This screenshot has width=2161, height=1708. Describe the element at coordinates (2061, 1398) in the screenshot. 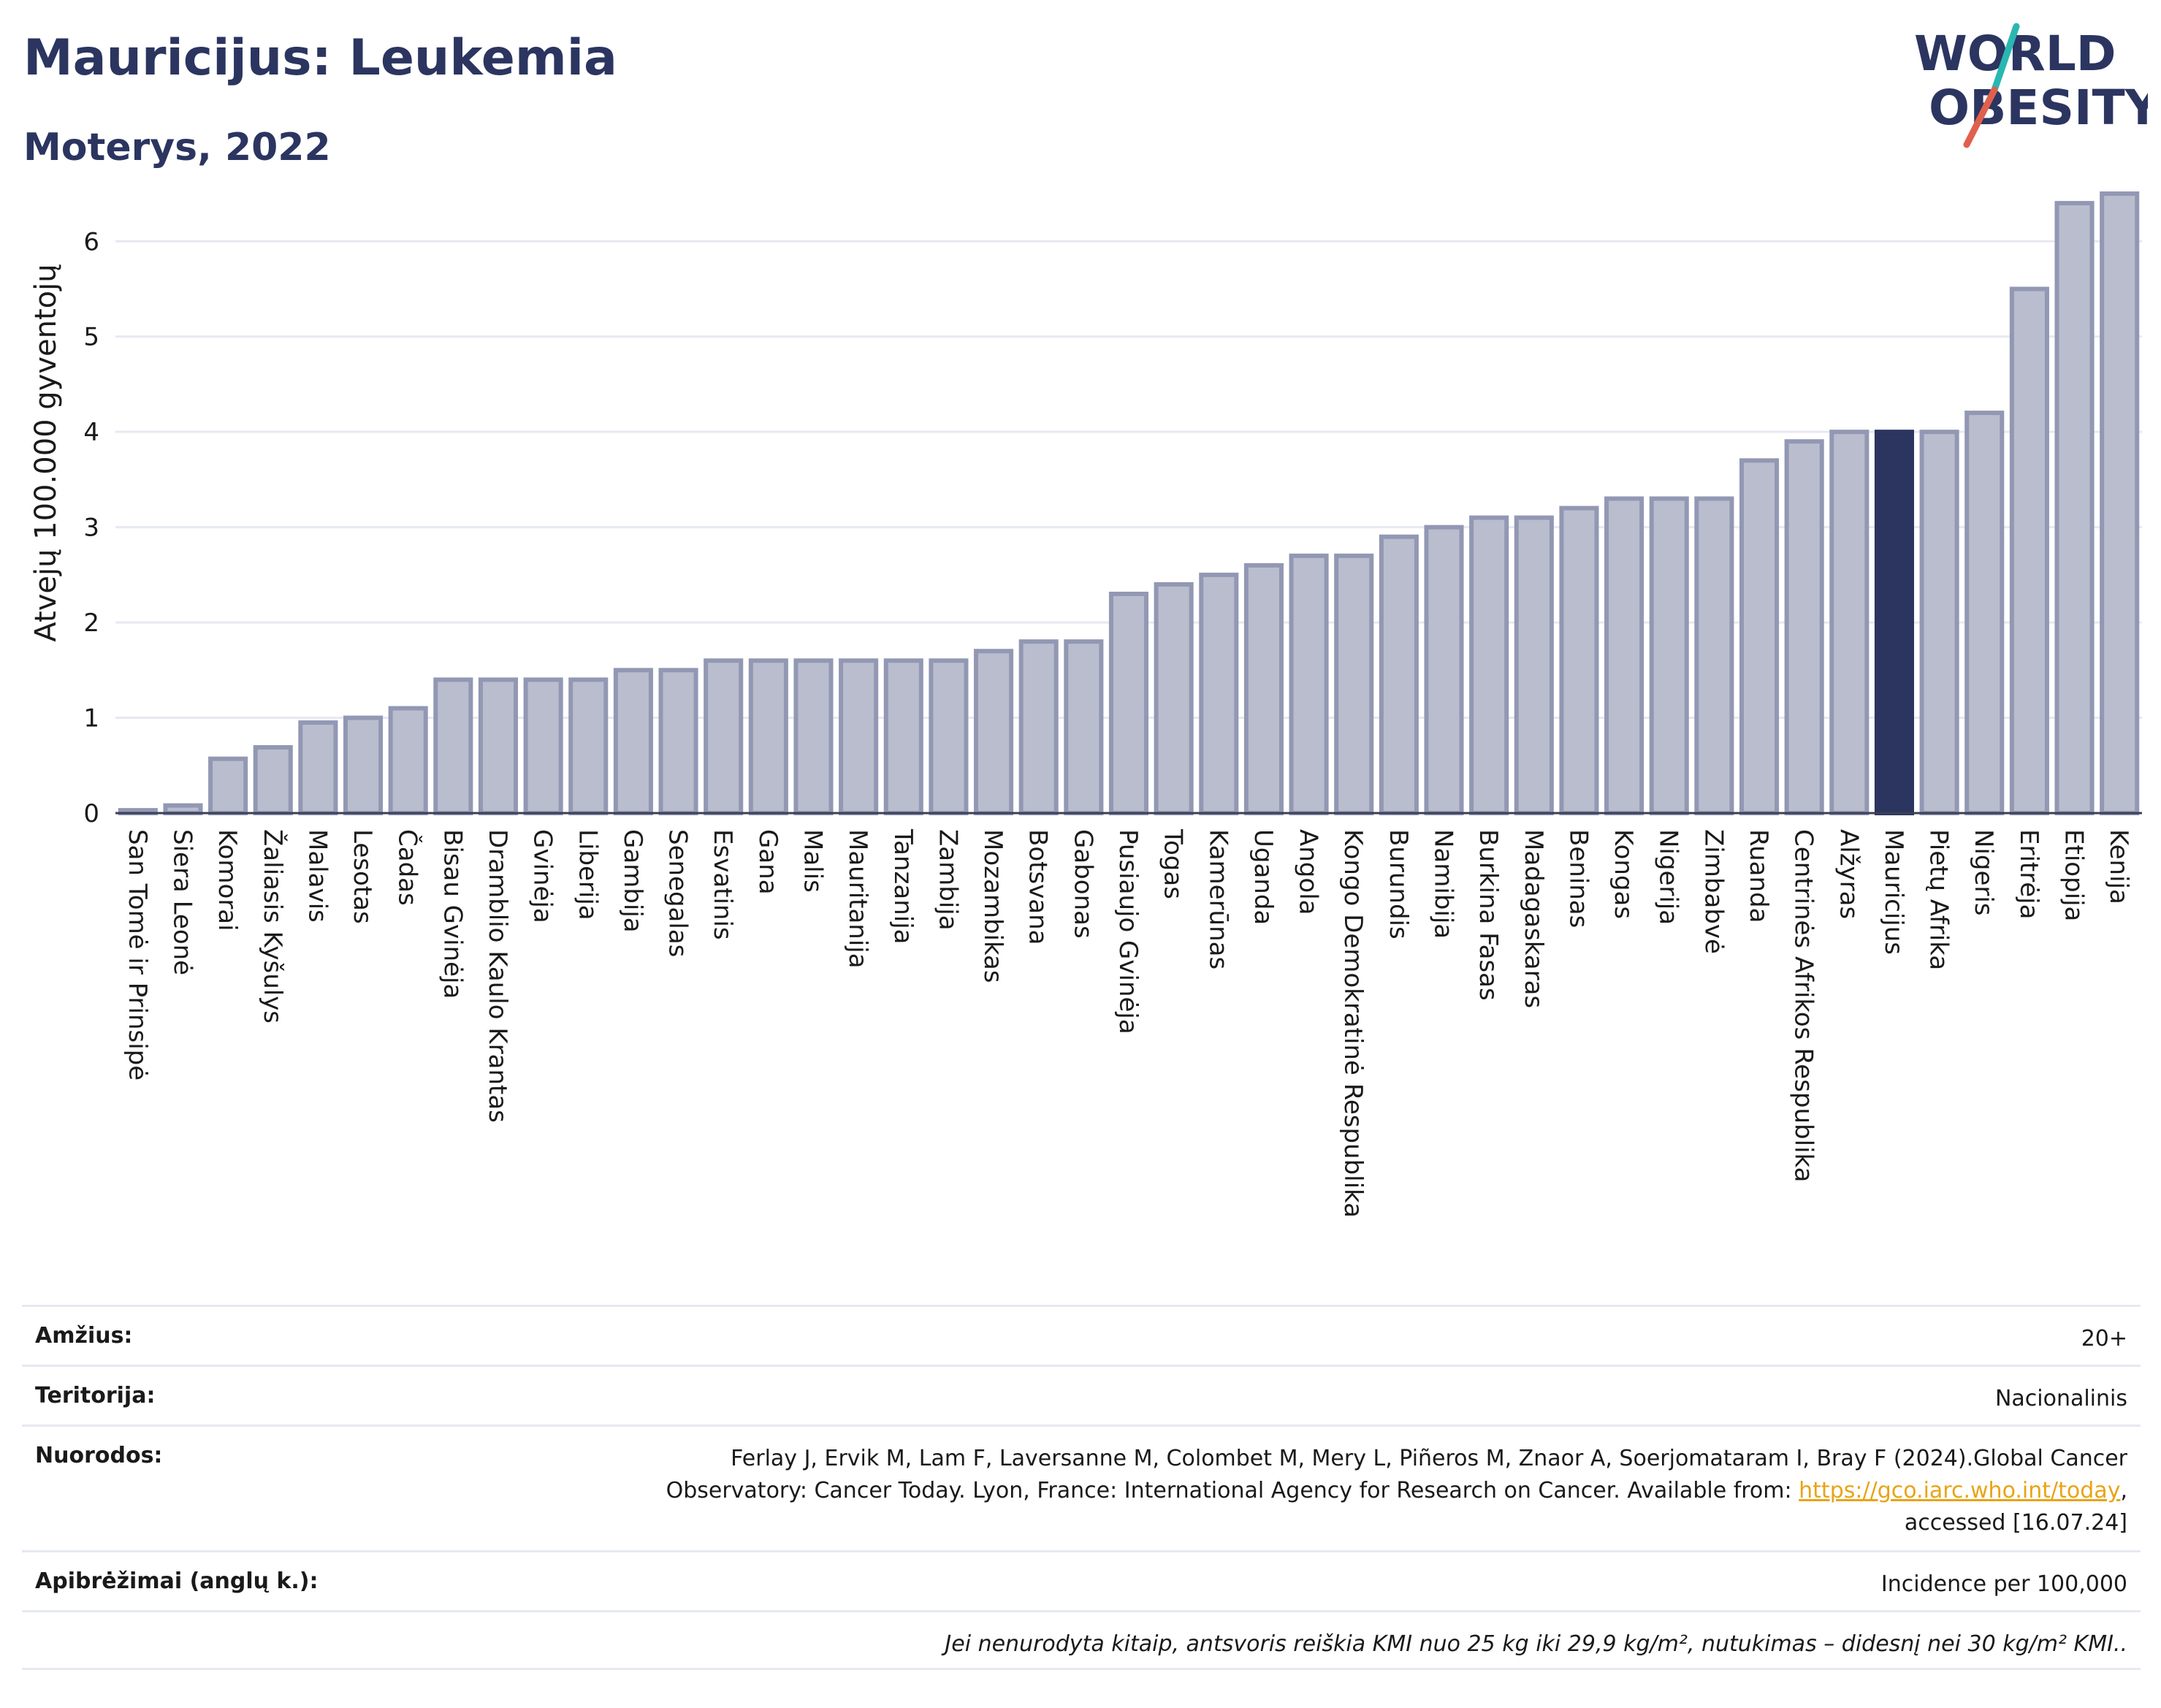

I see `territory-value: Nacionalinis` at that location.